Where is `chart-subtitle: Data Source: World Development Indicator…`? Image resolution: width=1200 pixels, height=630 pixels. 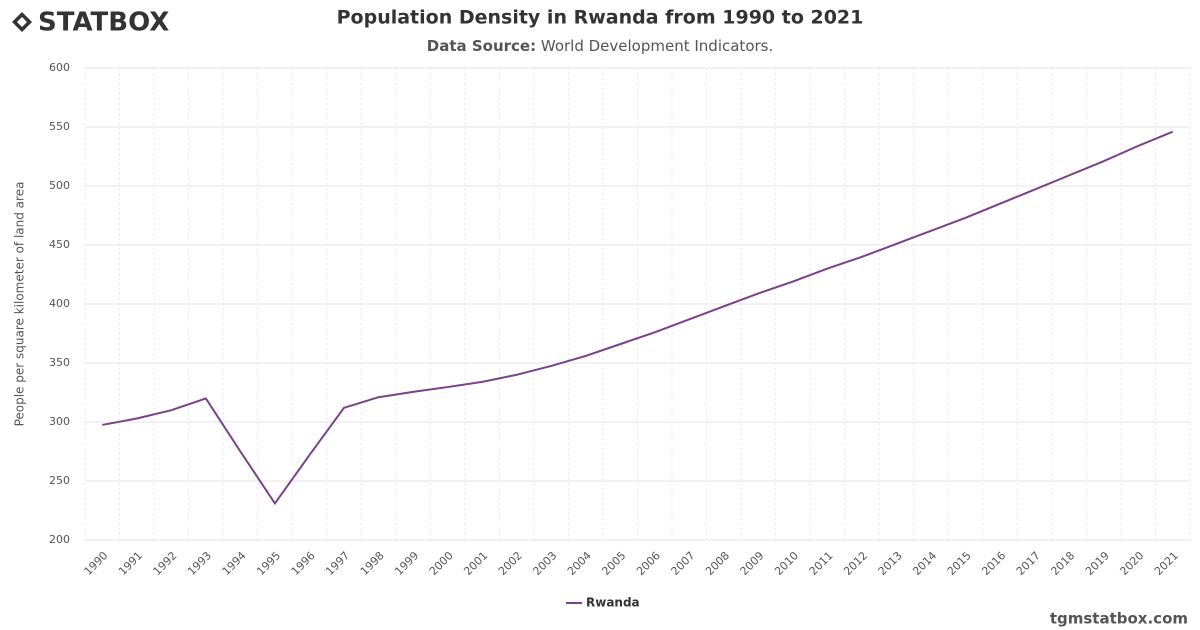
chart-subtitle: Data Source: World Development Indicator… is located at coordinates (600, 46).